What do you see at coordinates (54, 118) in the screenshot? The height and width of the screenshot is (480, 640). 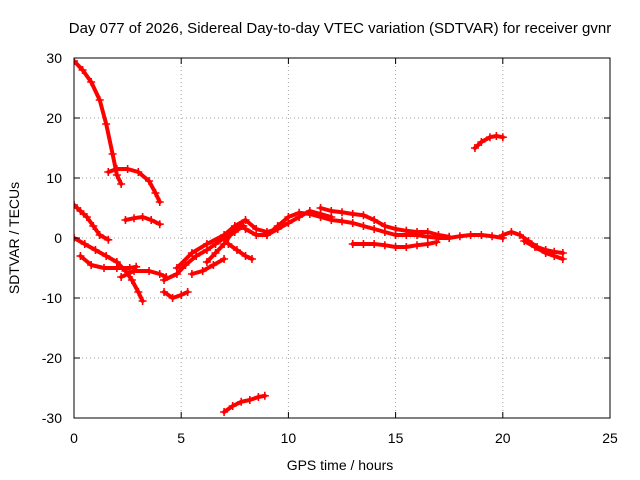 I see `y-tick-label: 20` at bounding box center [54, 118].